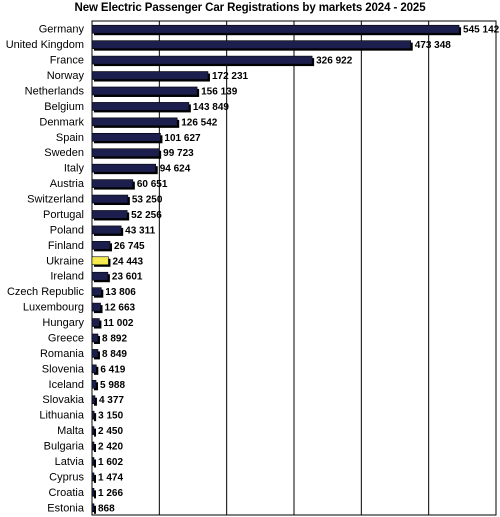  What do you see at coordinates (178, 153) in the screenshot?
I see `value-label: 99 723` at bounding box center [178, 153].